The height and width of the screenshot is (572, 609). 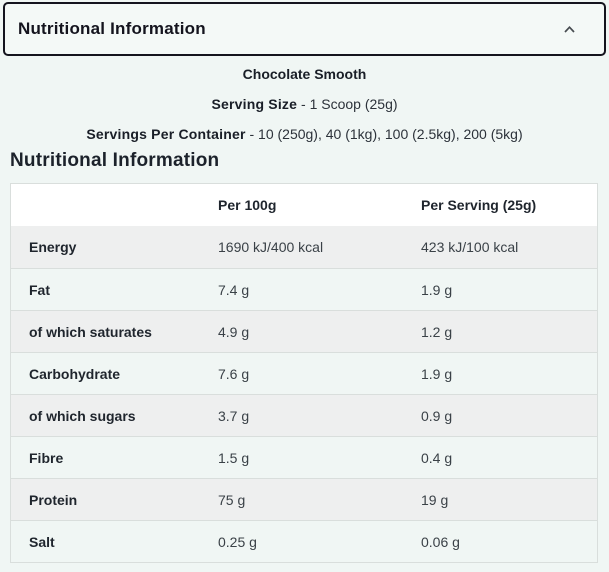 What do you see at coordinates (166, 134) in the screenshot?
I see `servings-per-container-label: Servings Per Container` at bounding box center [166, 134].